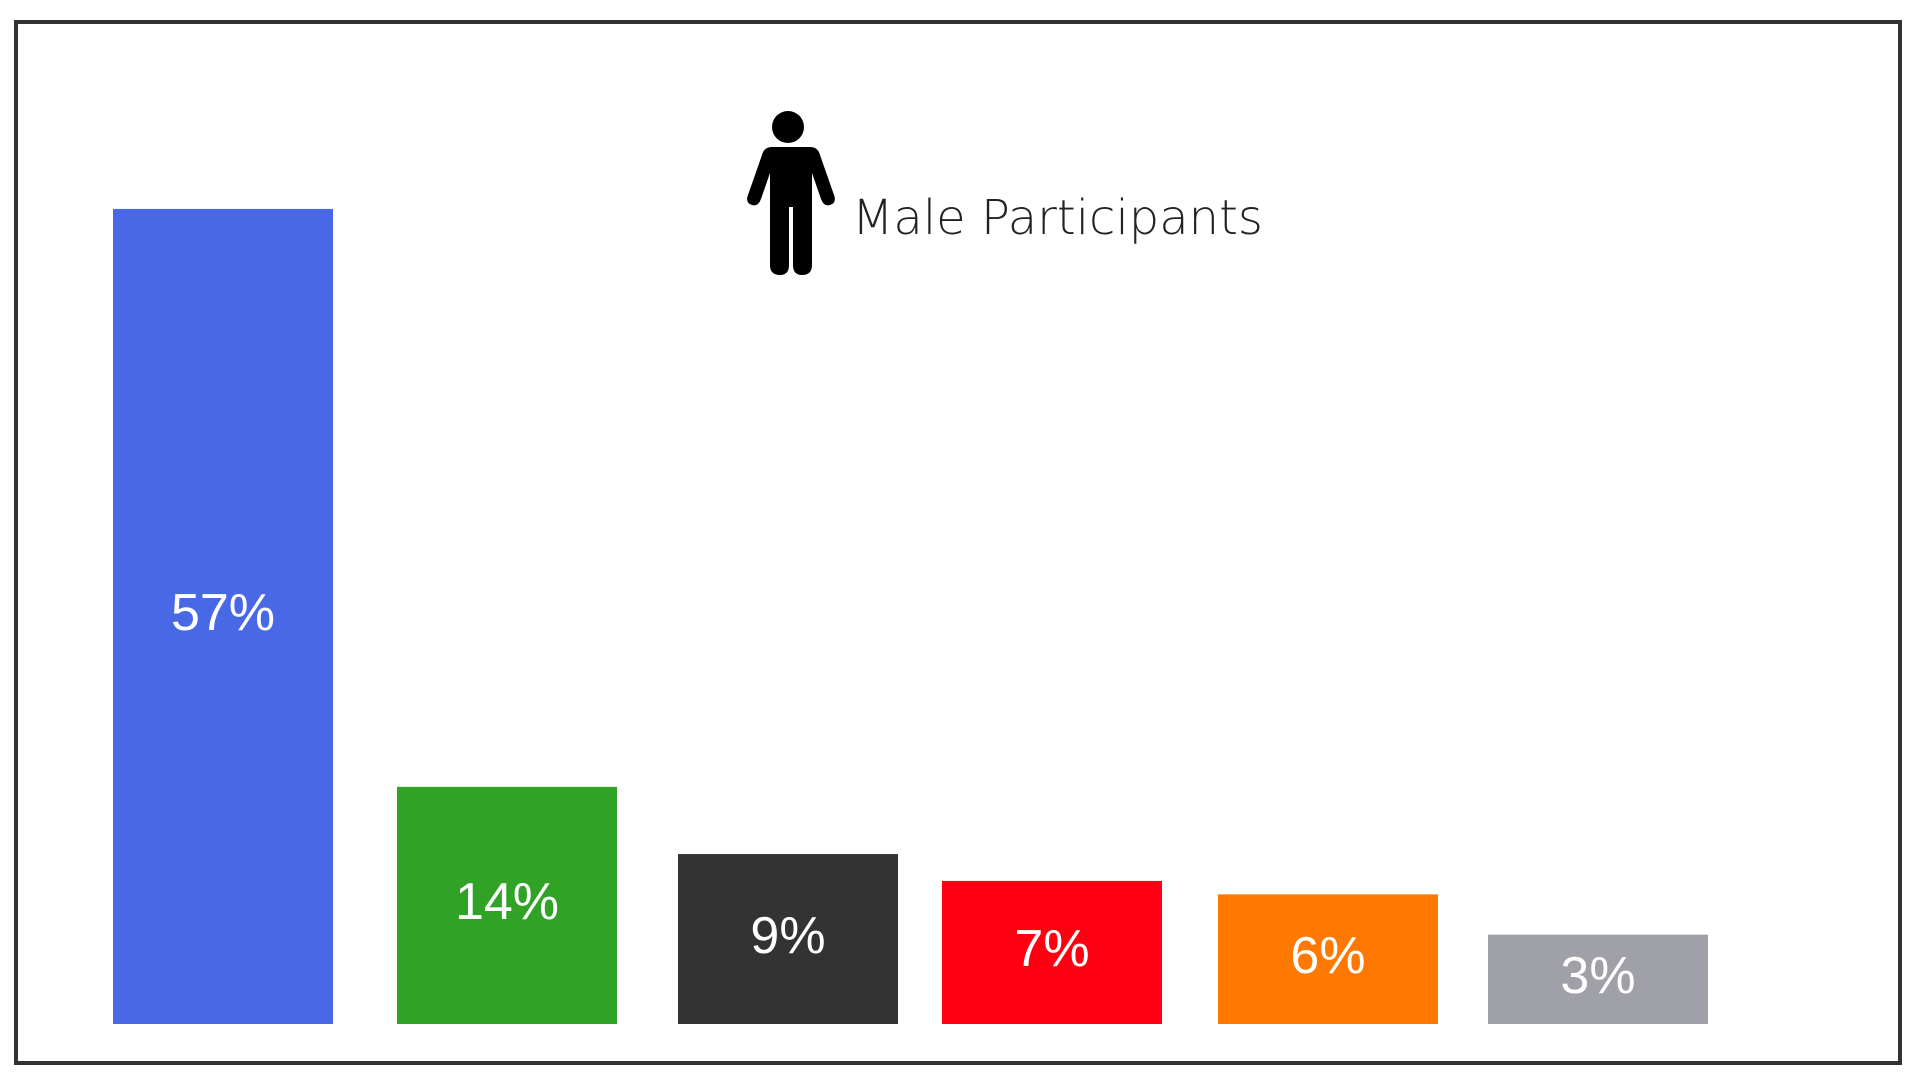 The width and height of the screenshot is (1920, 1080). I want to click on value-label: 3%, so click(1597, 976).